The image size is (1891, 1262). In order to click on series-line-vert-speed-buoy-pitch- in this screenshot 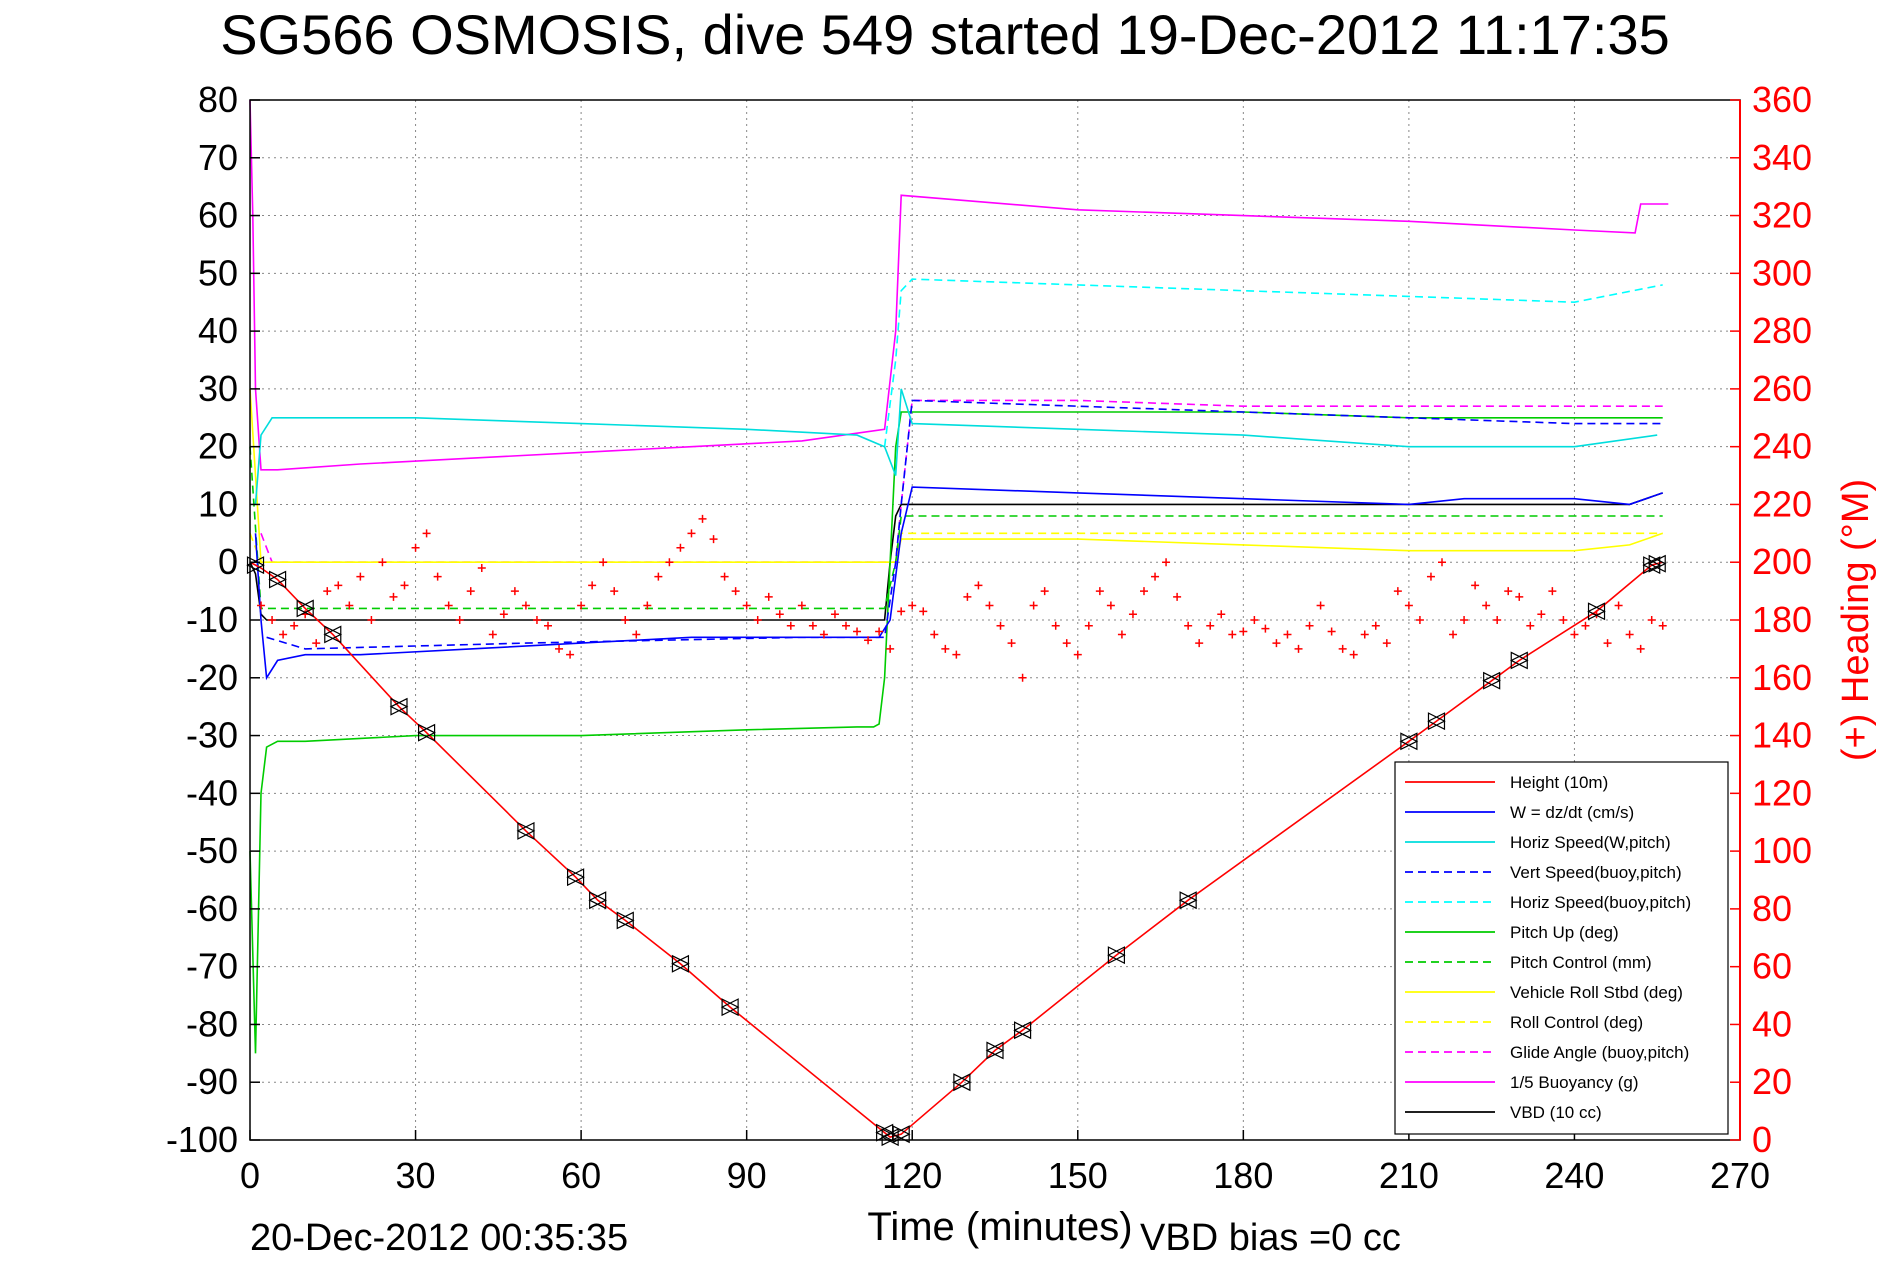, I will do `click(964, 524)`.